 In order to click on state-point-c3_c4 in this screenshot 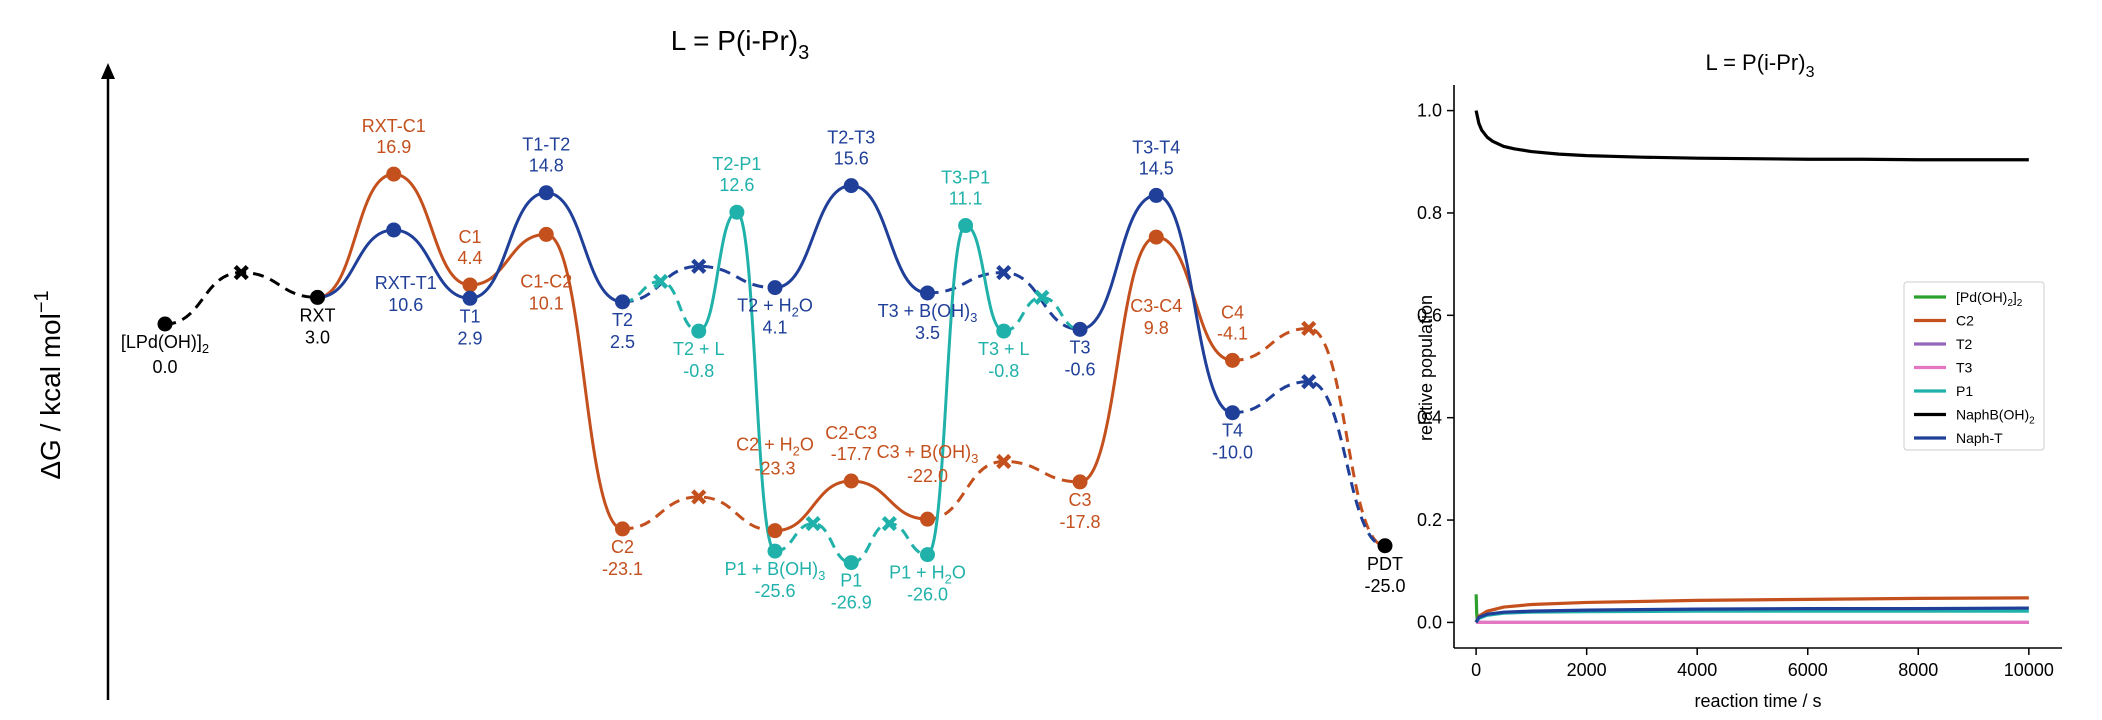, I will do `click(1156, 237)`.